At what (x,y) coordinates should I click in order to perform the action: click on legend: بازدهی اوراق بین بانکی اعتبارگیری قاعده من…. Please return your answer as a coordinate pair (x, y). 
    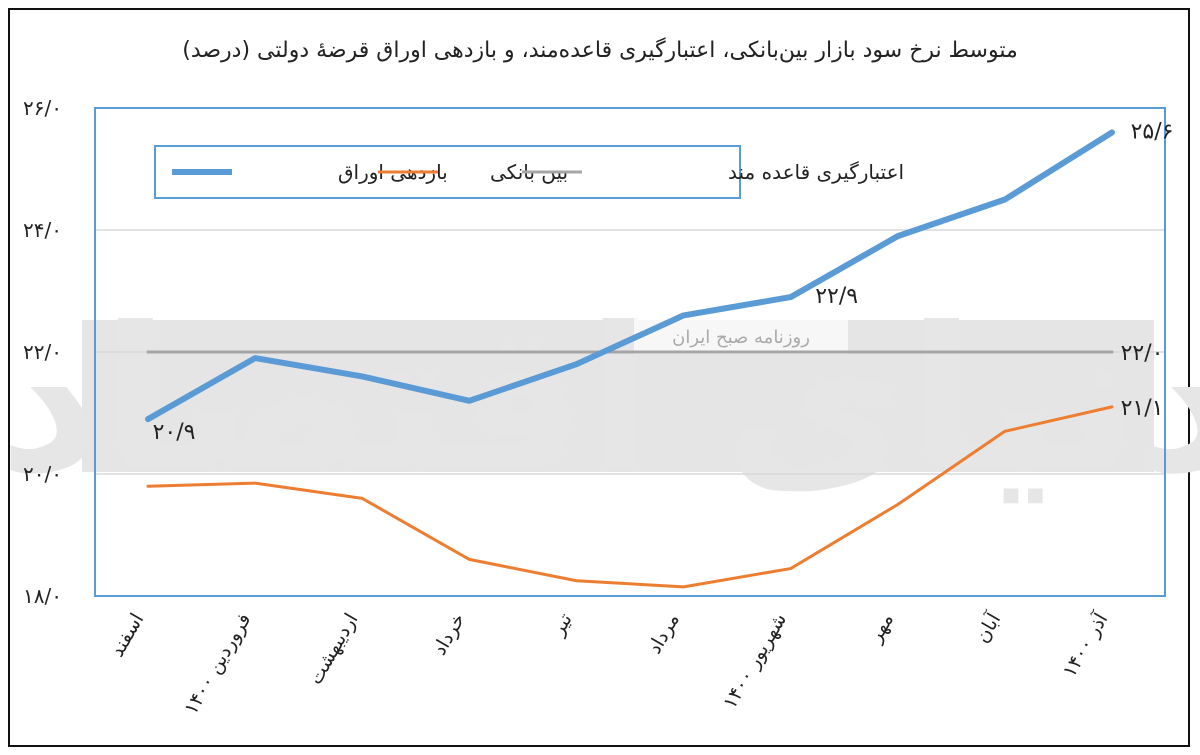
    Looking at the image, I should click on (529, 172).